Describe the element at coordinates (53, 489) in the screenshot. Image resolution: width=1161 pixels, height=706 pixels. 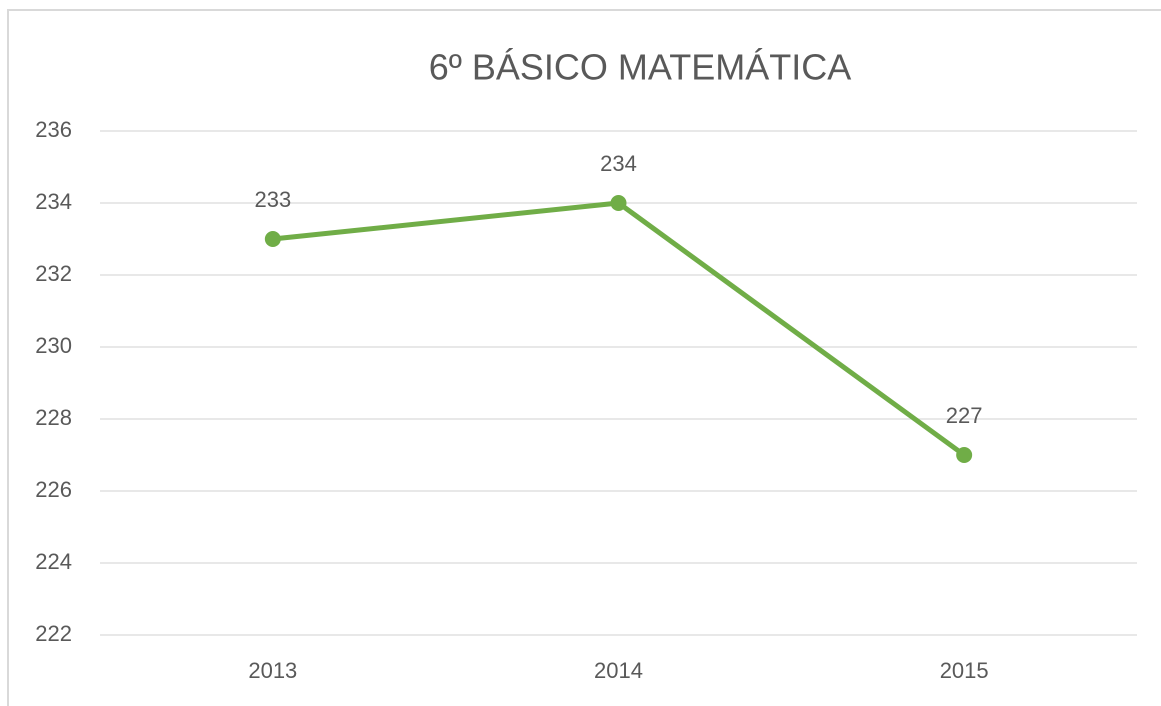
I see `y-tick-label: 226` at that location.